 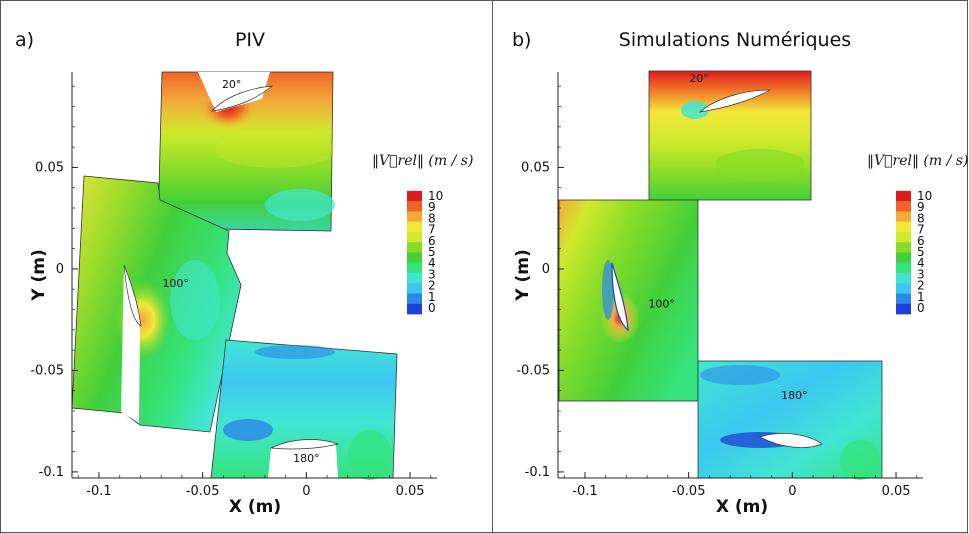 What do you see at coordinates (735, 40) in the screenshot?
I see `panel-title: Simulations Numériques` at bounding box center [735, 40].